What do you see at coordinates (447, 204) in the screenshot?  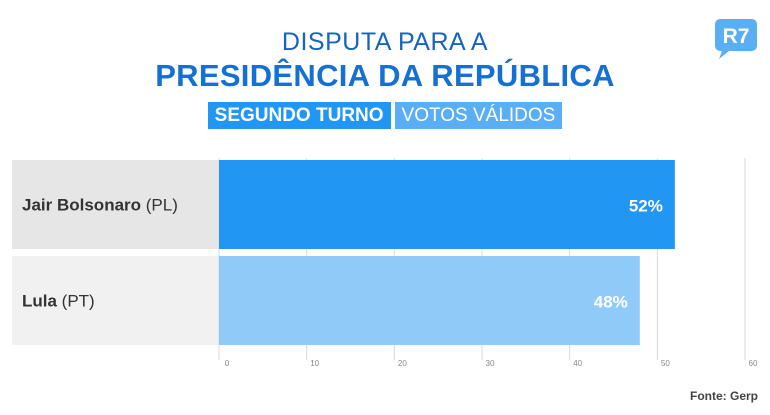 I see `bar-bolsonaro` at bounding box center [447, 204].